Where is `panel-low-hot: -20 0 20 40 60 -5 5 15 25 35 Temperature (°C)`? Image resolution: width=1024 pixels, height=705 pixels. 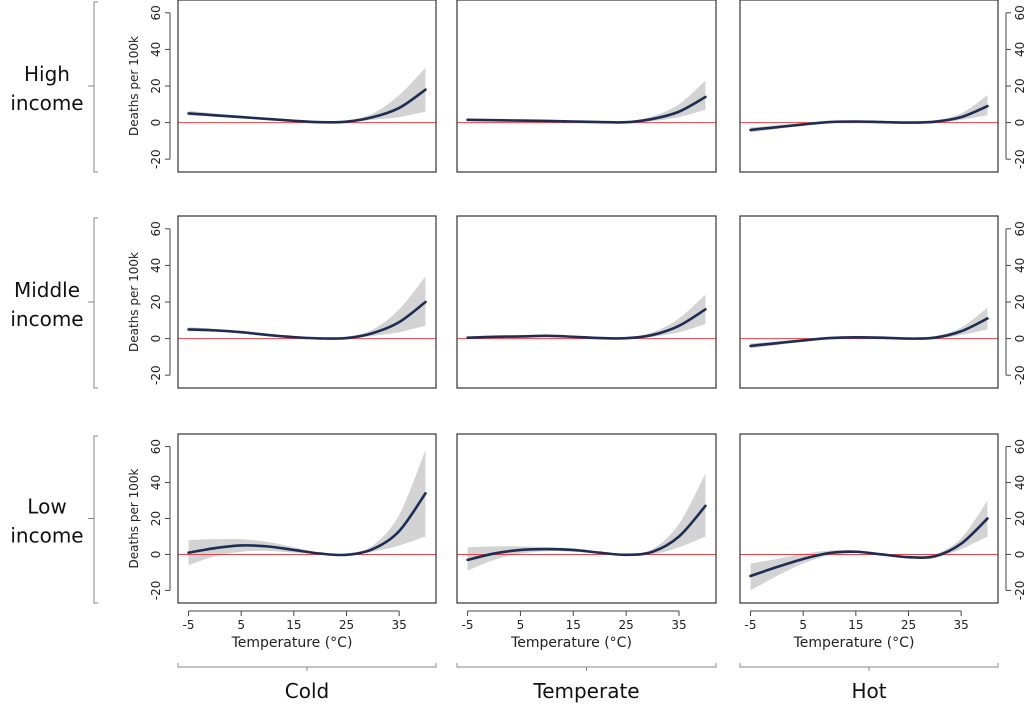
panel-low-hot: -20 0 20 40 60 -5 5 15 25 35 Temperature (°C) is located at coordinates (881, 542).